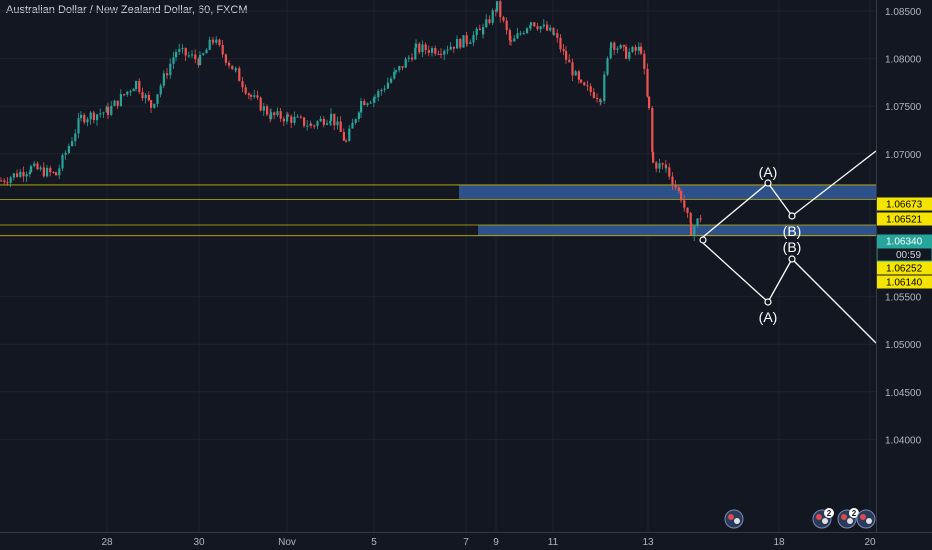 The height and width of the screenshot is (550, 932). What do you see at coordinates (768, 317) in the screenshot?
I see `wave-label-lower-a: (A)` at bounding box center [768, 317].